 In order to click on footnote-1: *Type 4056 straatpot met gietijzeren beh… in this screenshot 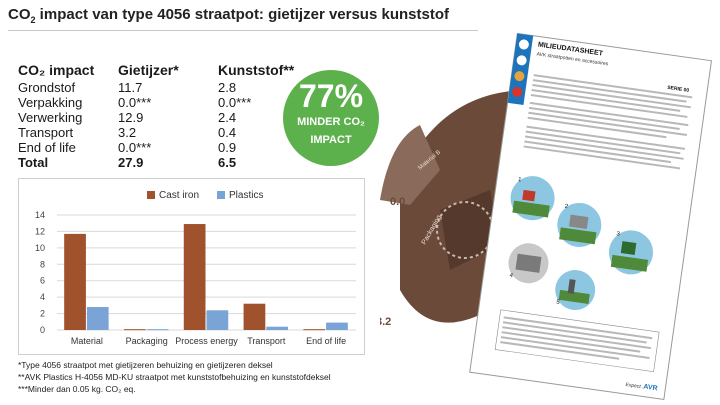, I will do `click(145, 365)`.